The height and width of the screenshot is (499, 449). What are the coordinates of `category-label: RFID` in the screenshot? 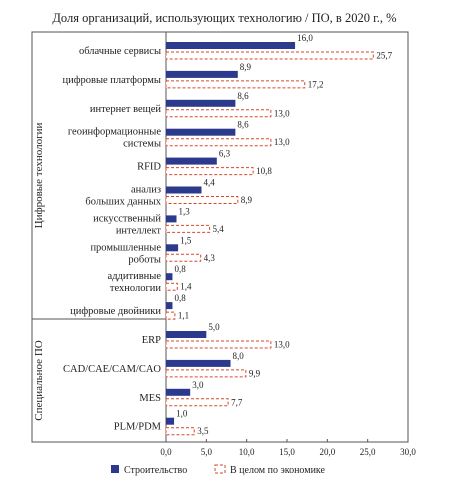 It's located at (149, 167).